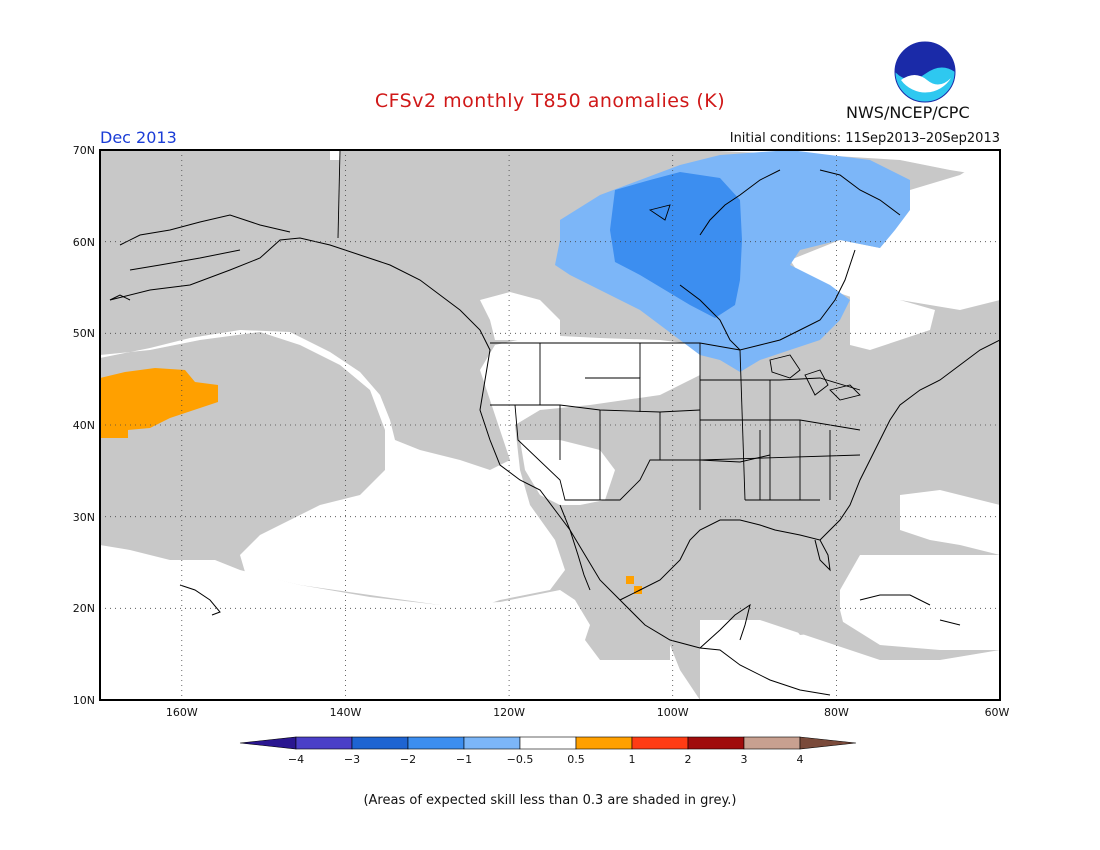  I want to click on colorbar-tick-label: 1, so click(632, 759).